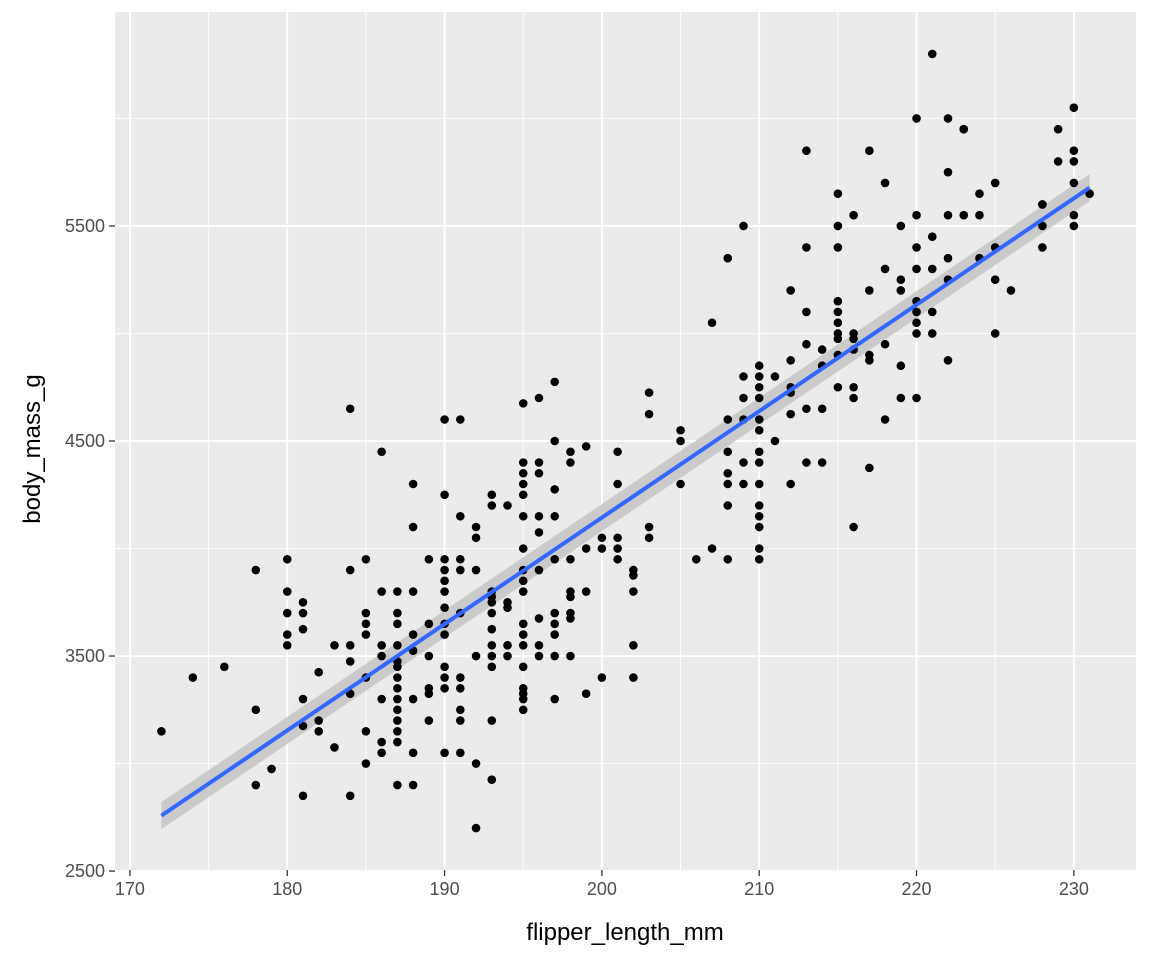  Describe the element at coordinates (85, 441) in the screenshot. I see `y-tick-label: 4500` at that location.